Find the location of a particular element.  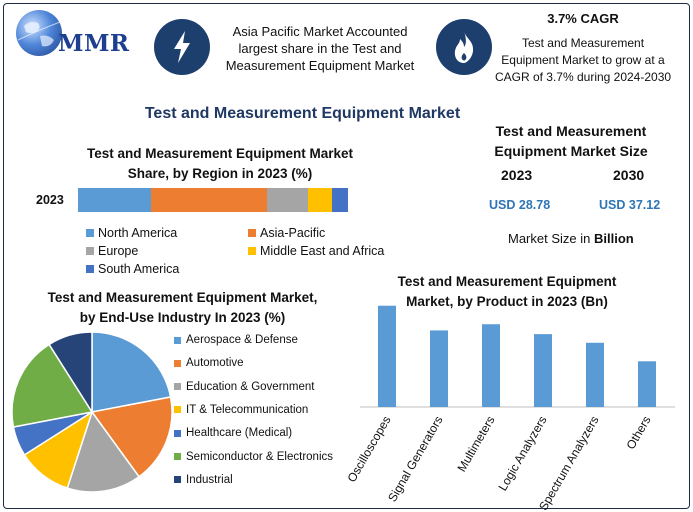

legend-label: Semiconductor & Electronics is located at coordinates (260, 456).